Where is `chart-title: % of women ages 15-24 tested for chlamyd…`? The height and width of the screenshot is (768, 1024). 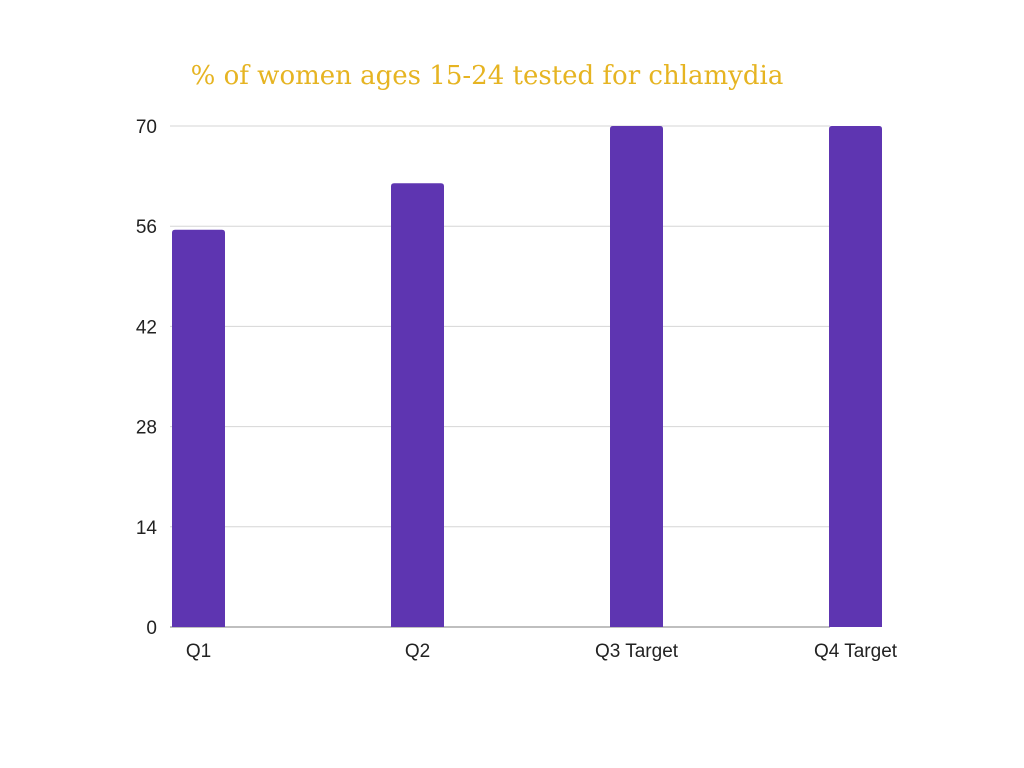
chart-title: % of women ages 15-24 tested for chlamyd… is located at coordinates (487, 76).